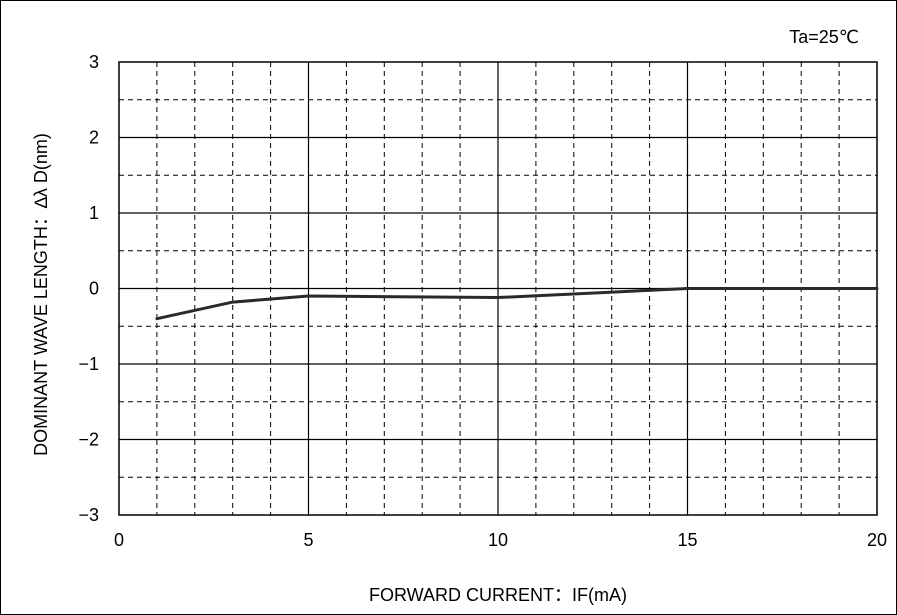 The width and height of the screenshot is (897, 615). Describe the element at coordinates (88, 364) in the screenshot. I see `y-tick-label: −1` at that location.